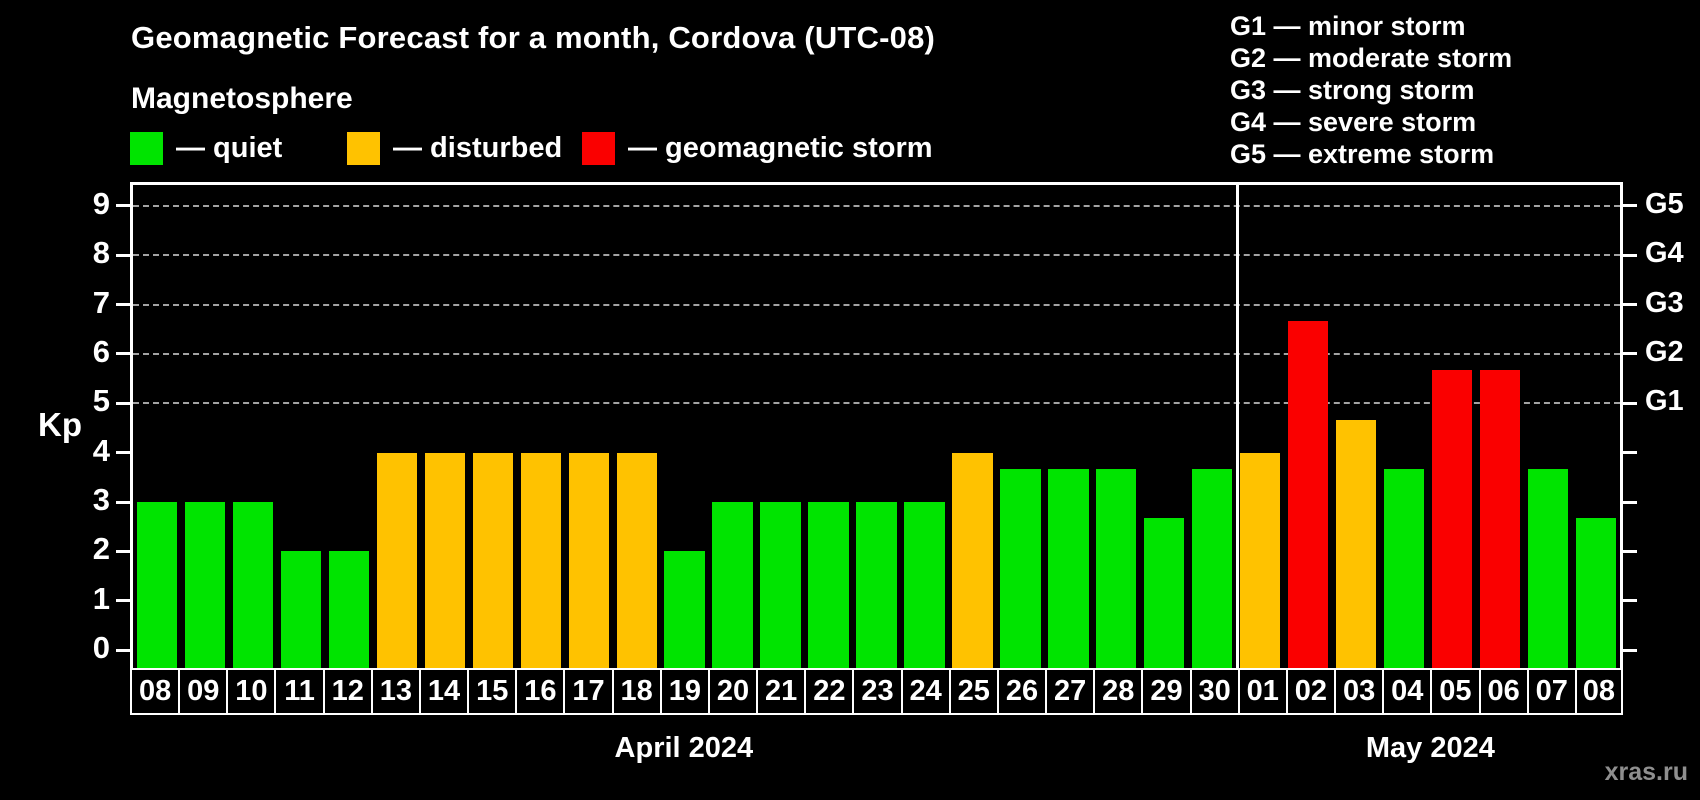 This screenshot has width=1700, height=800. I want to click on kp-bar-day-15-apr, so click(492, 560).